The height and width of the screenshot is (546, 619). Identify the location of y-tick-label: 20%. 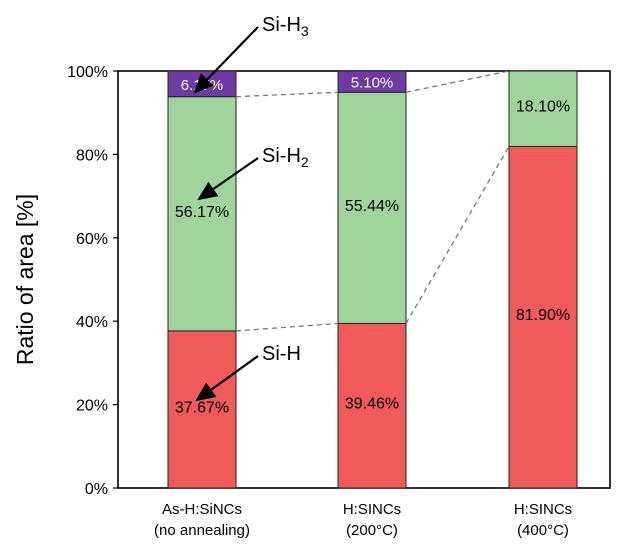
(92, 406).